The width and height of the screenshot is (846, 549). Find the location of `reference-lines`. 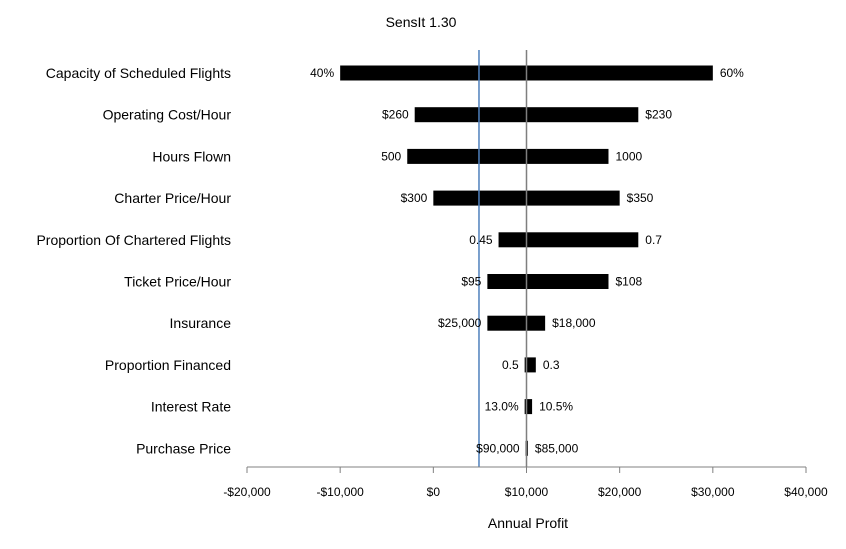

reference-lines is located at coordinates (503, 258).